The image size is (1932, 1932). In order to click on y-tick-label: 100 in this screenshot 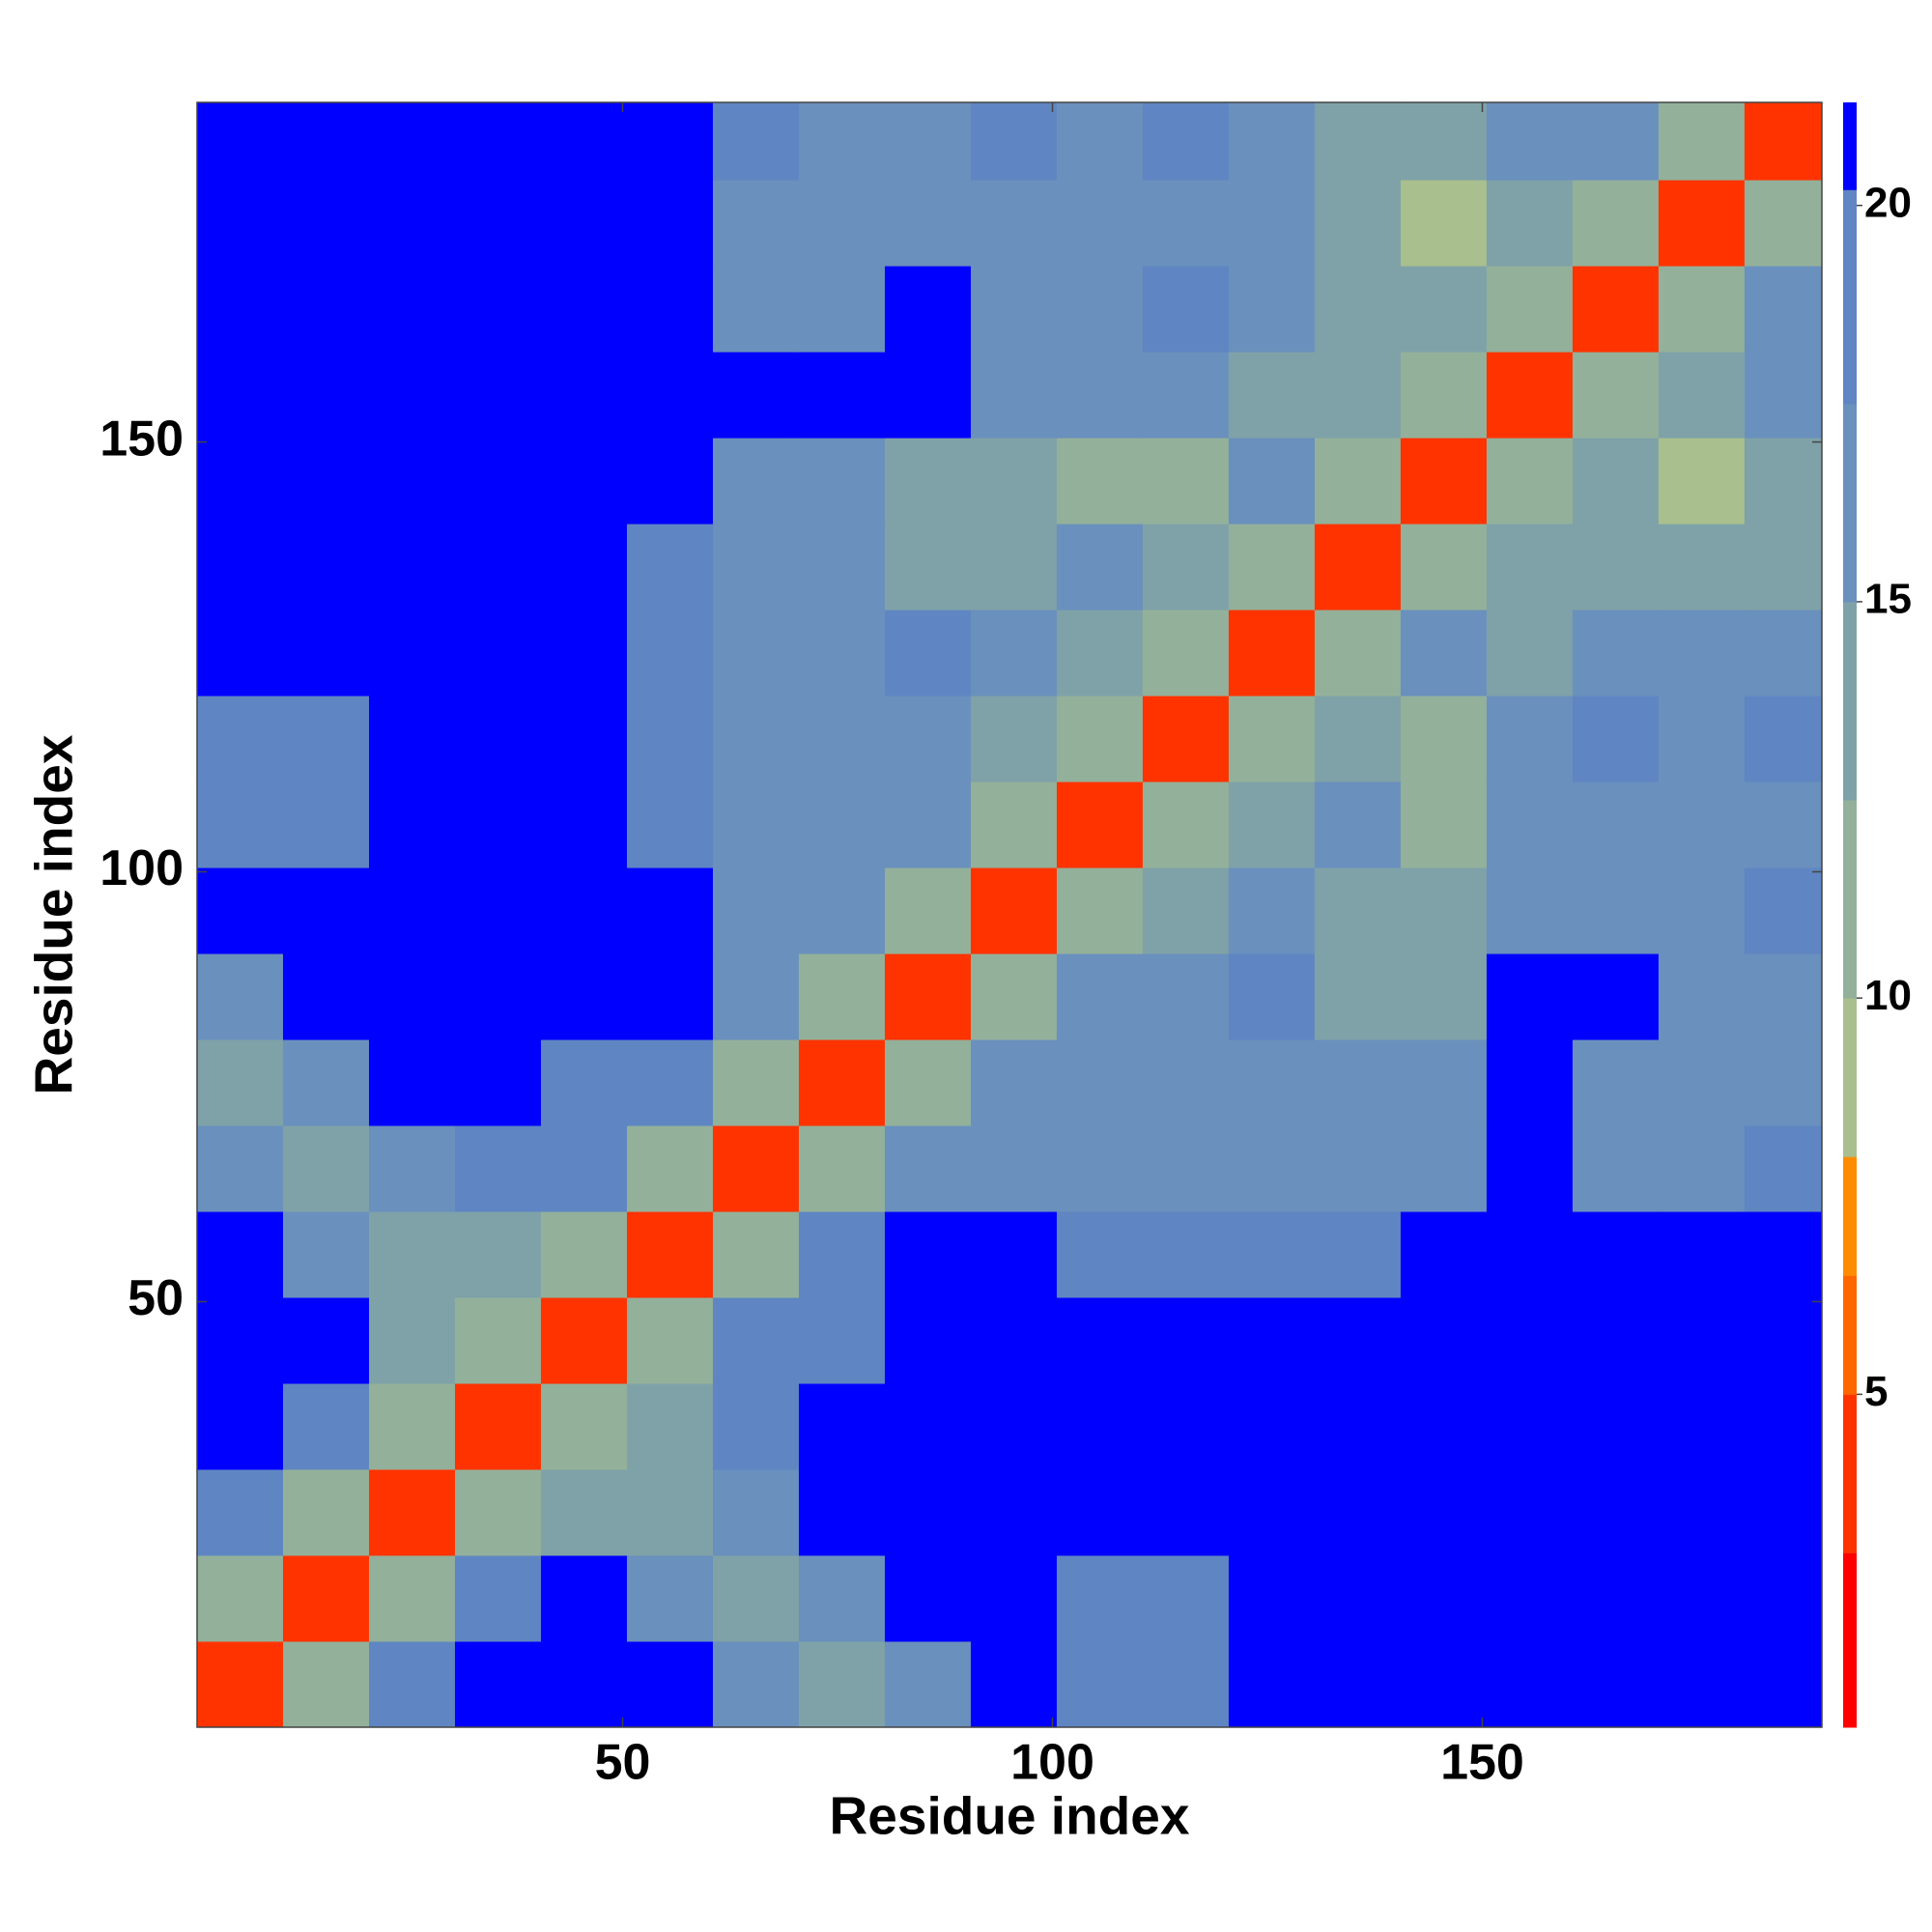, I will do `click(141, 868)`.